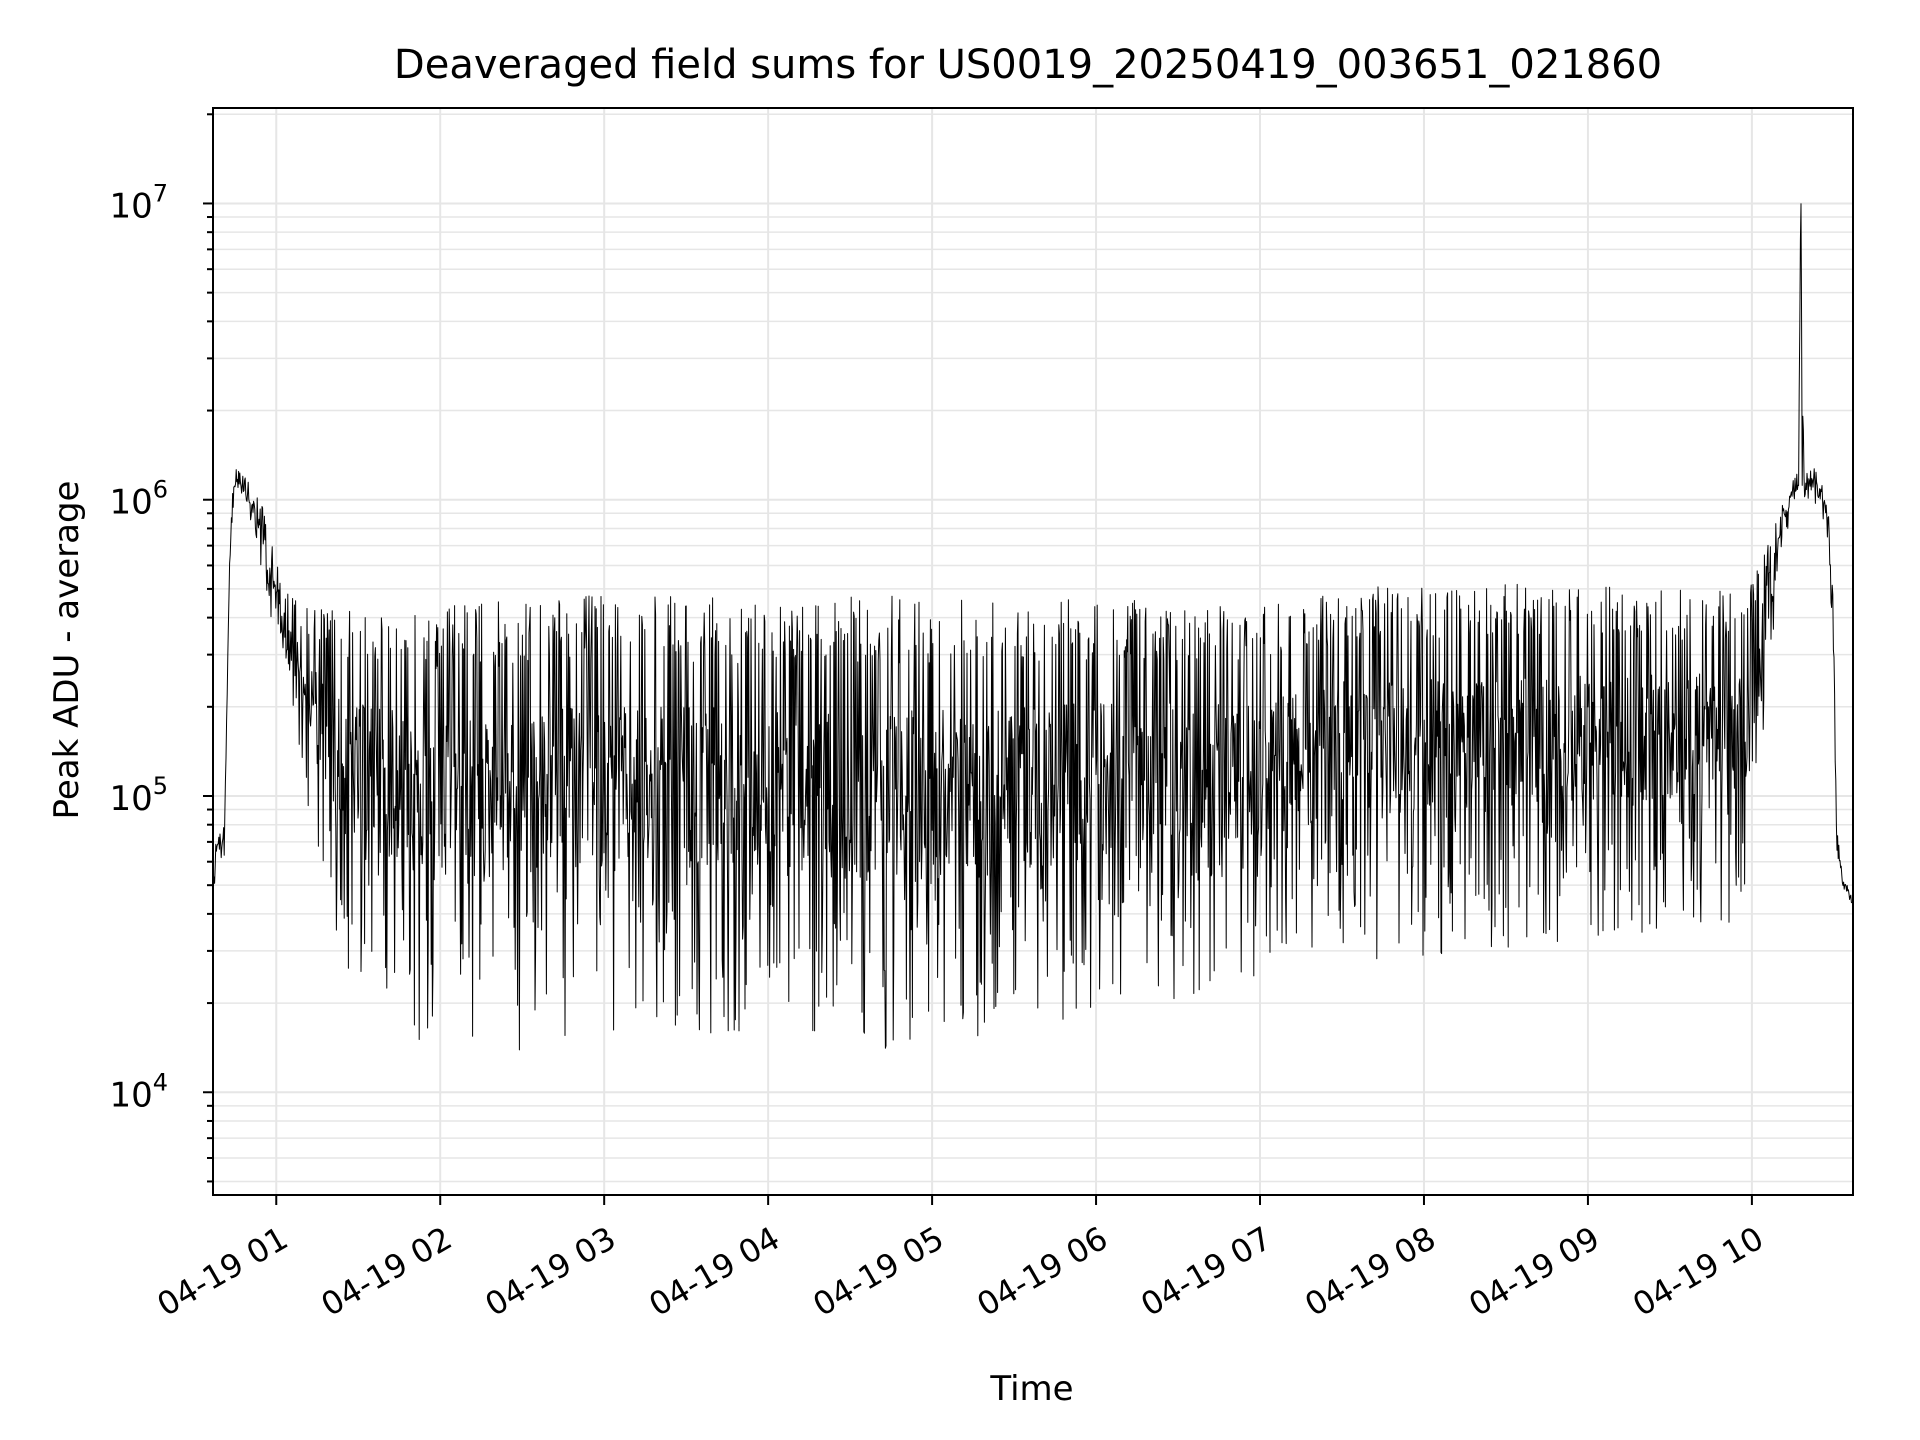 The width and height of the screenshot is (1920, 1440). What do you see at coordinates (138, 202) in the screenshot?
I see `y-tick-label: 10⁷` at bounding box center [138, 202].